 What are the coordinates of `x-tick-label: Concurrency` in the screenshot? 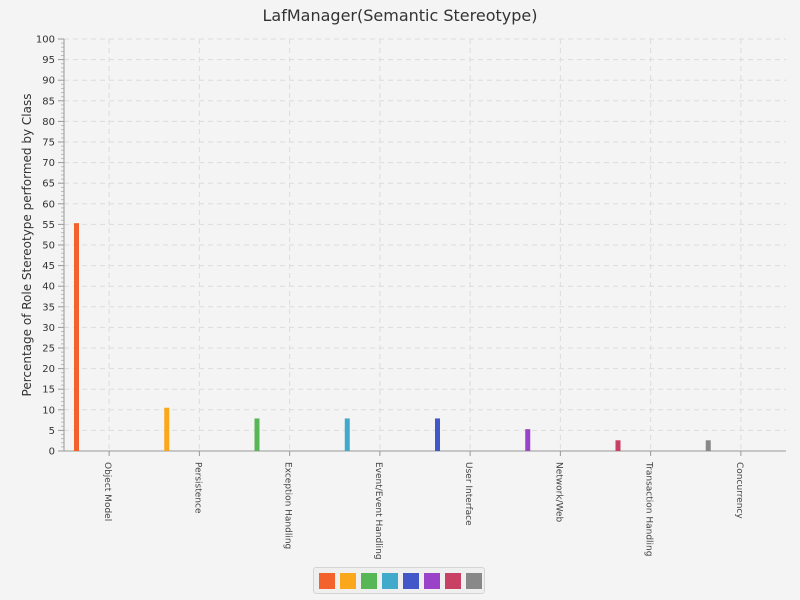 It's located at (739, 490).